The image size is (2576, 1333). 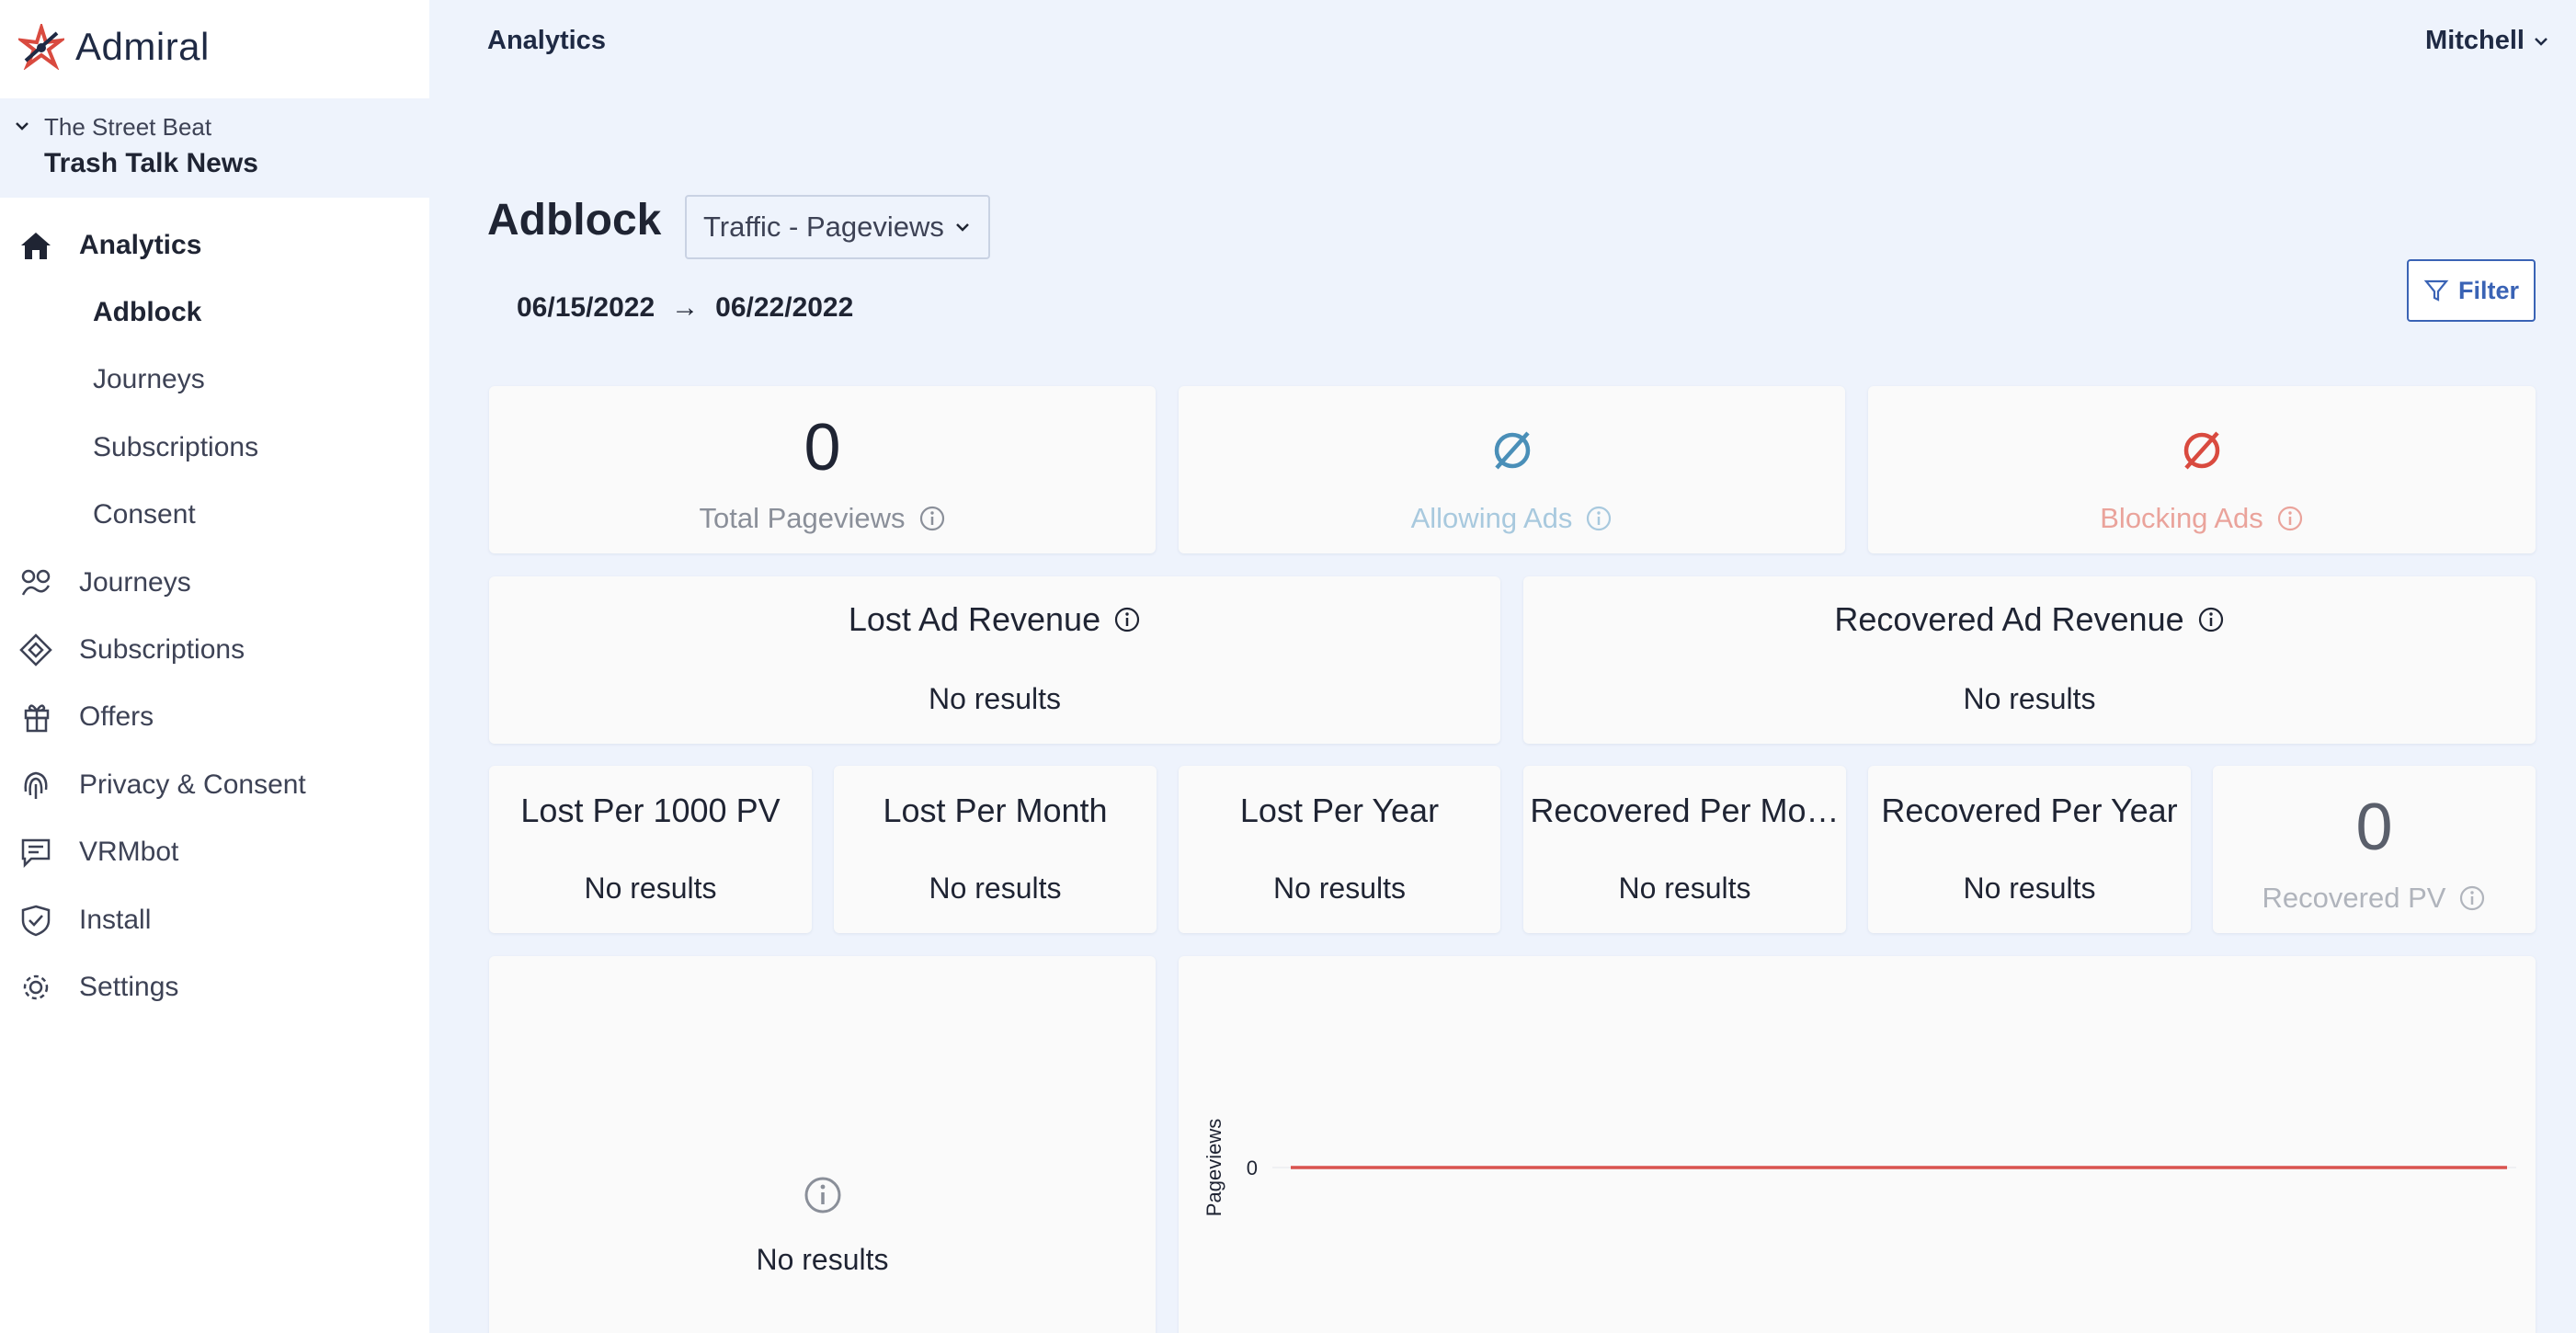 What do you see at coordinates (1339, 849) in the screenshot?
I see `lost-per-year-card: Lost Per Year No results` at bounding box center [1339, 849].